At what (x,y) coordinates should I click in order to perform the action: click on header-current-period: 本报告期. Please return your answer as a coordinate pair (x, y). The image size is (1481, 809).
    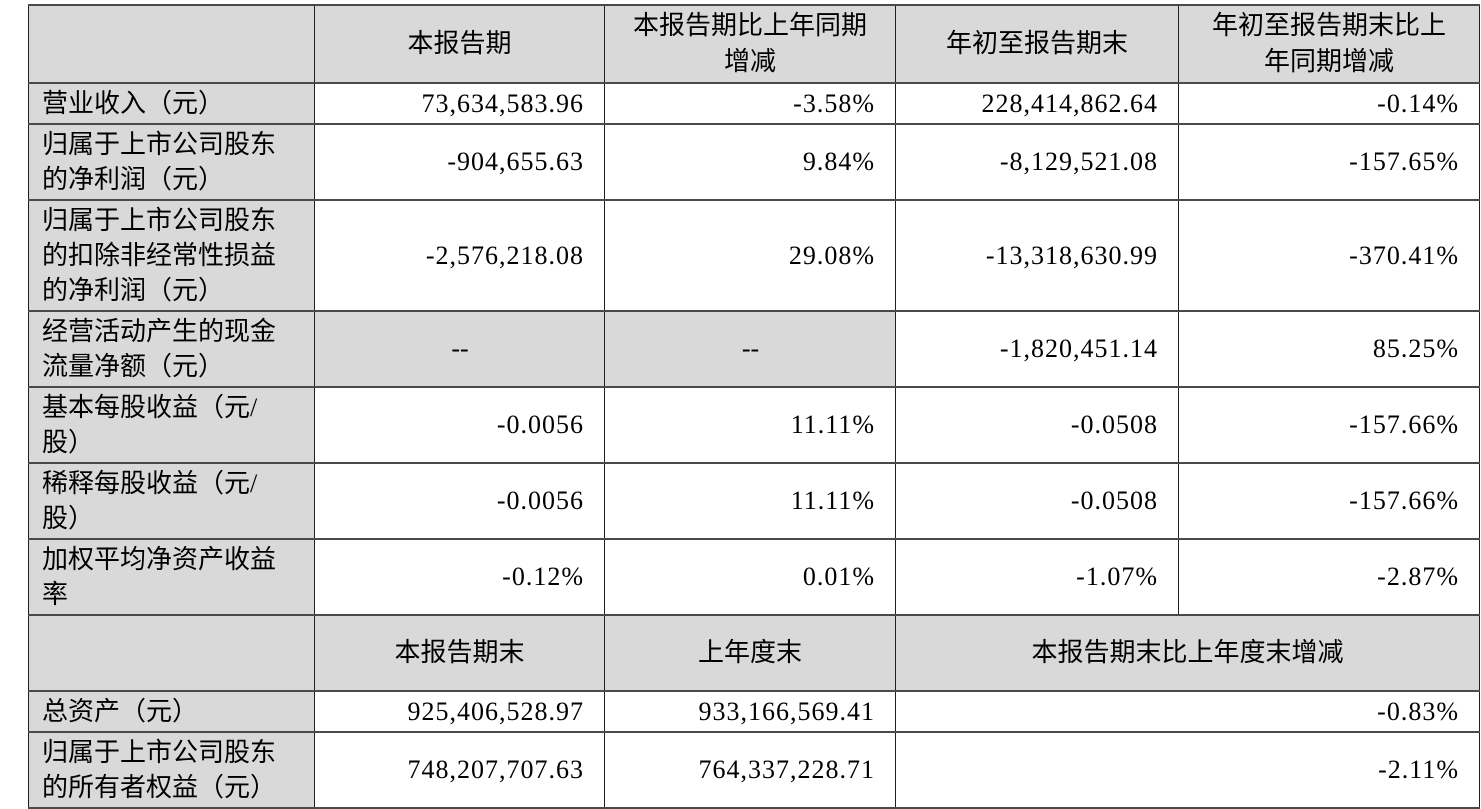
    Looking at the image, I should click on (459, 44).